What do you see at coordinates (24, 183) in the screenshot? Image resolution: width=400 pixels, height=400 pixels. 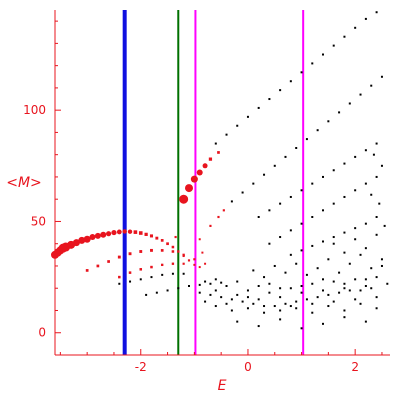 I see `y-axis-label: <M>` at bounding box center [24, 183].